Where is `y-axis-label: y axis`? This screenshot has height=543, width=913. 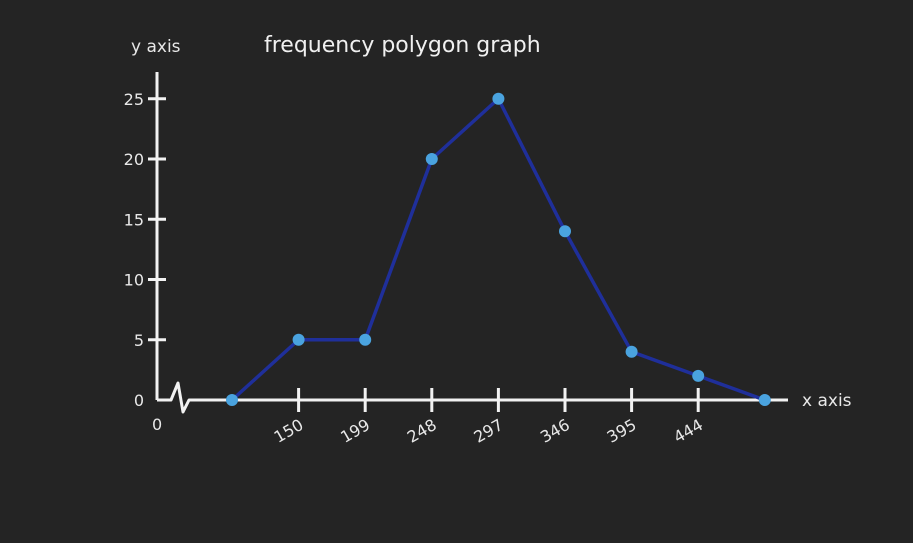
y-axis-label: y axis is located at coordinates (156, 47).